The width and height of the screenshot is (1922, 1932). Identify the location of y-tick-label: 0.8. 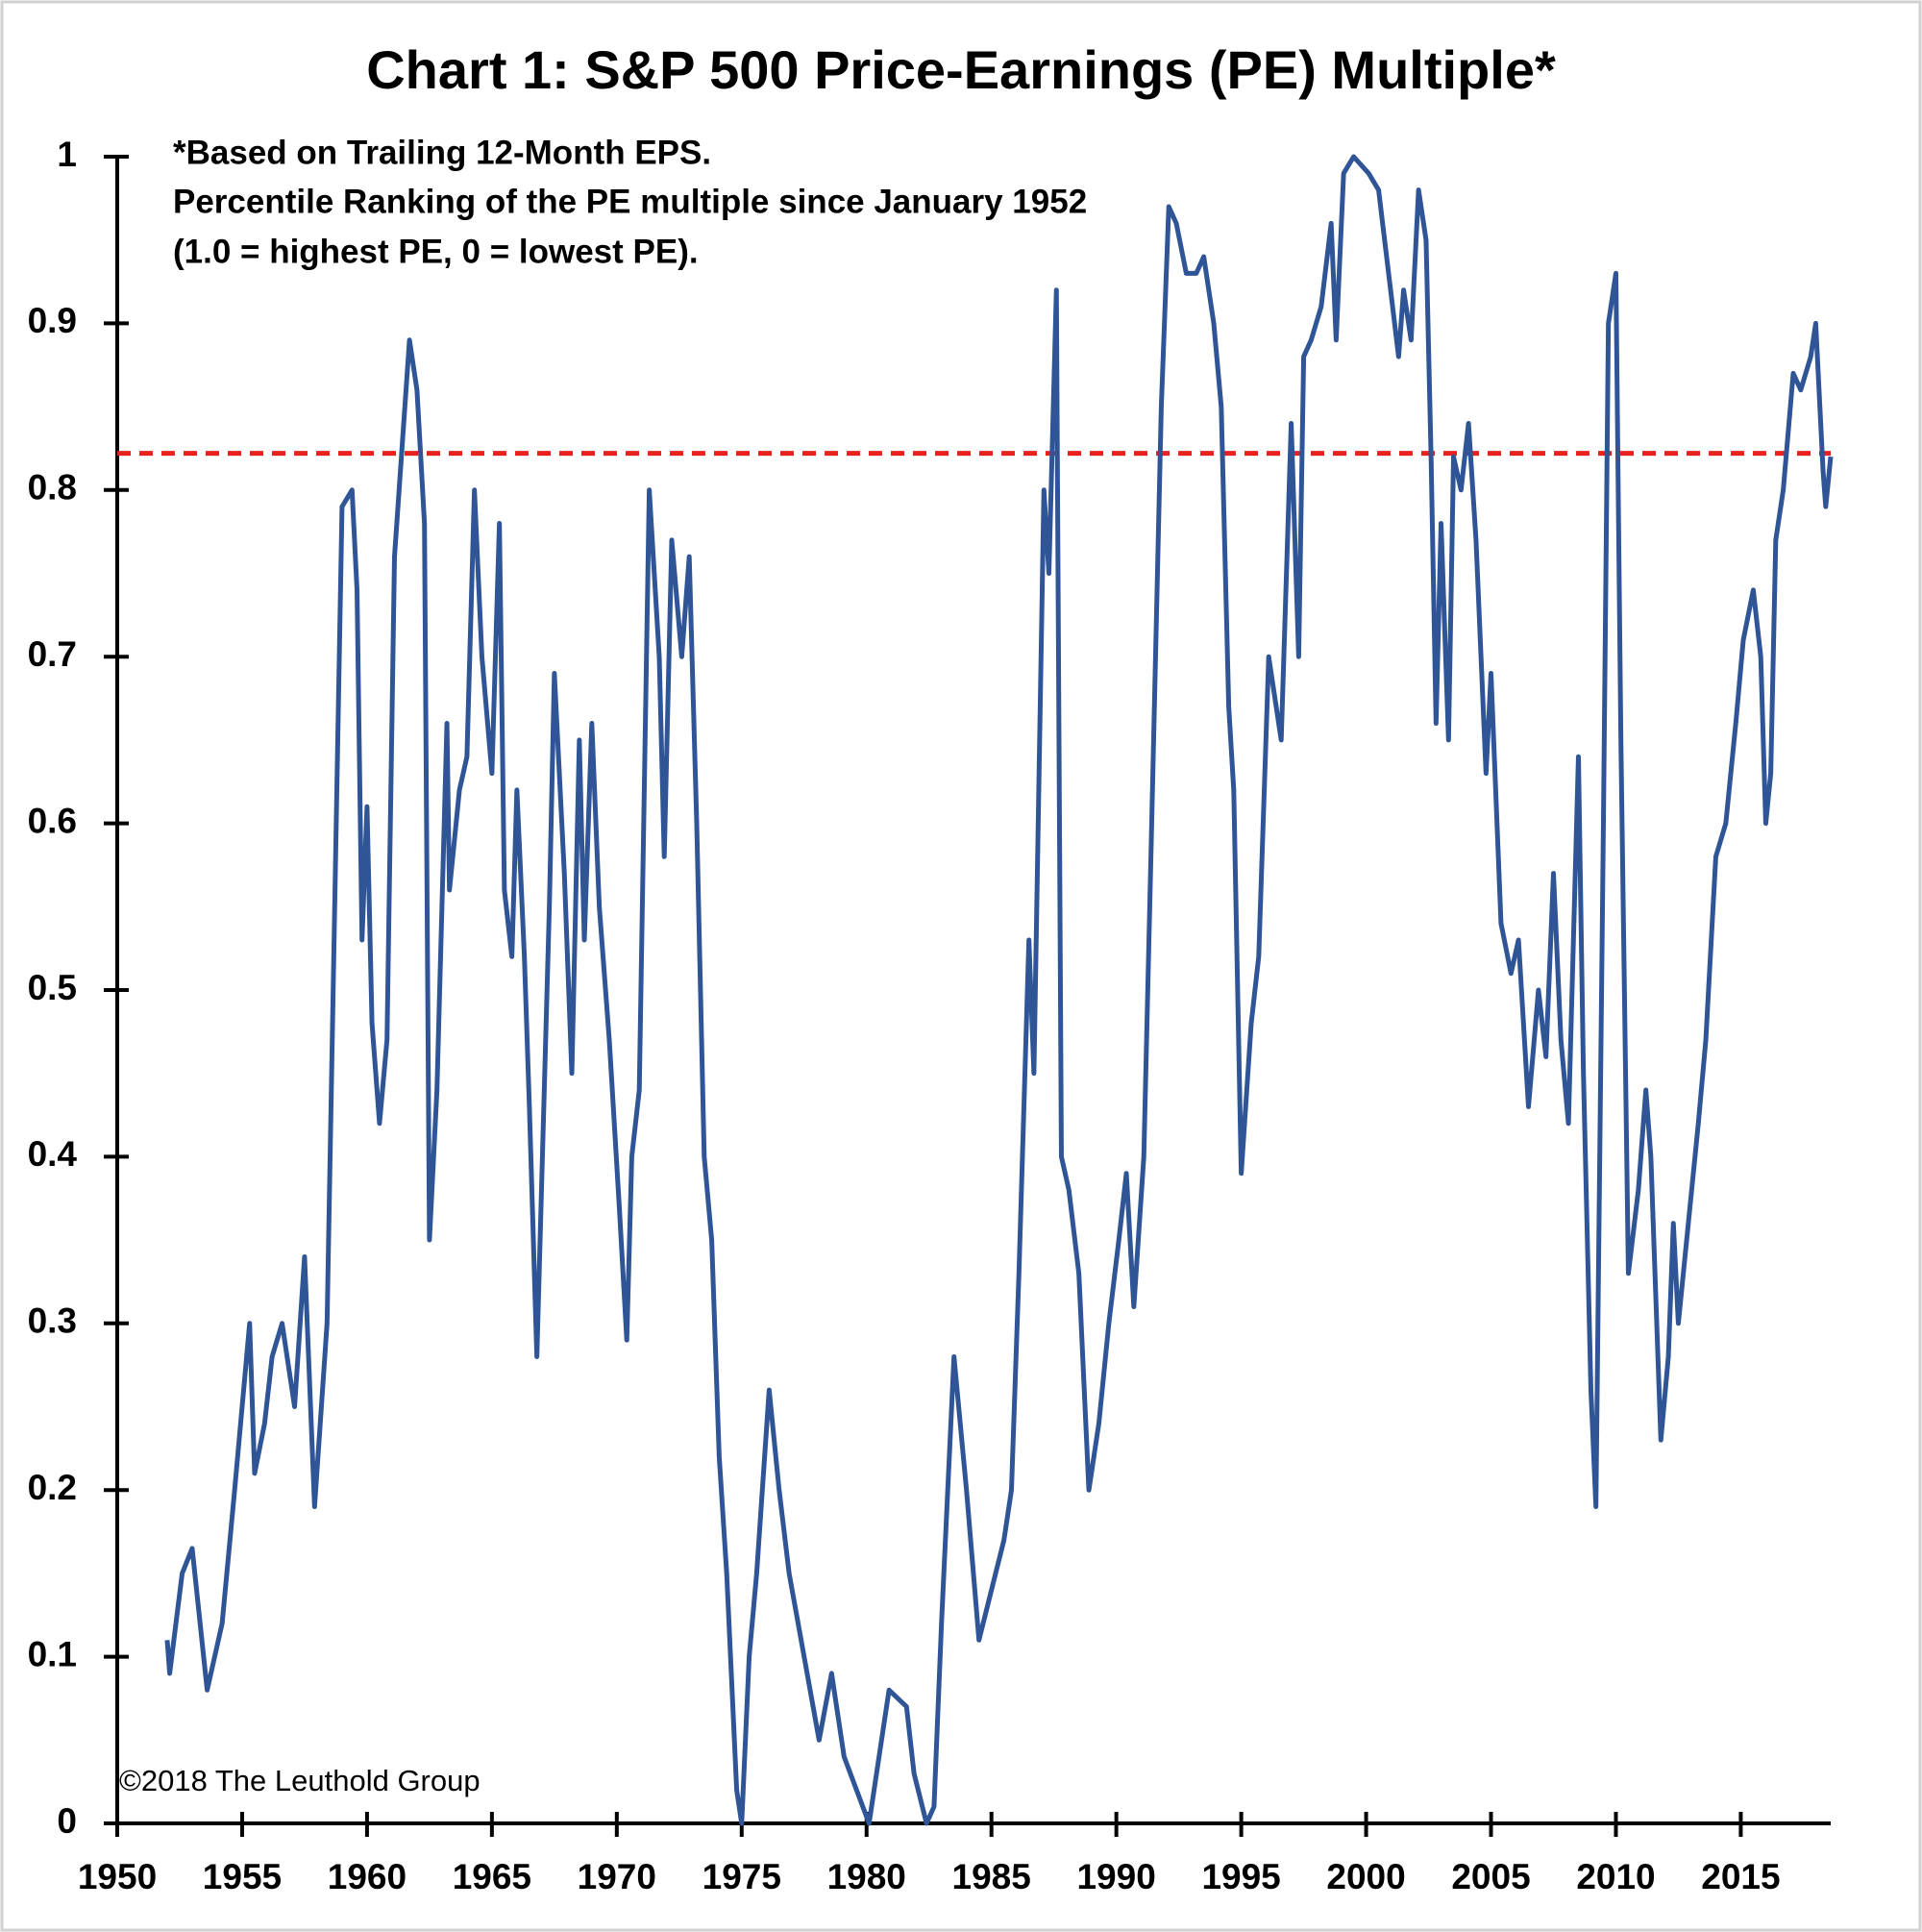
(52, 488).